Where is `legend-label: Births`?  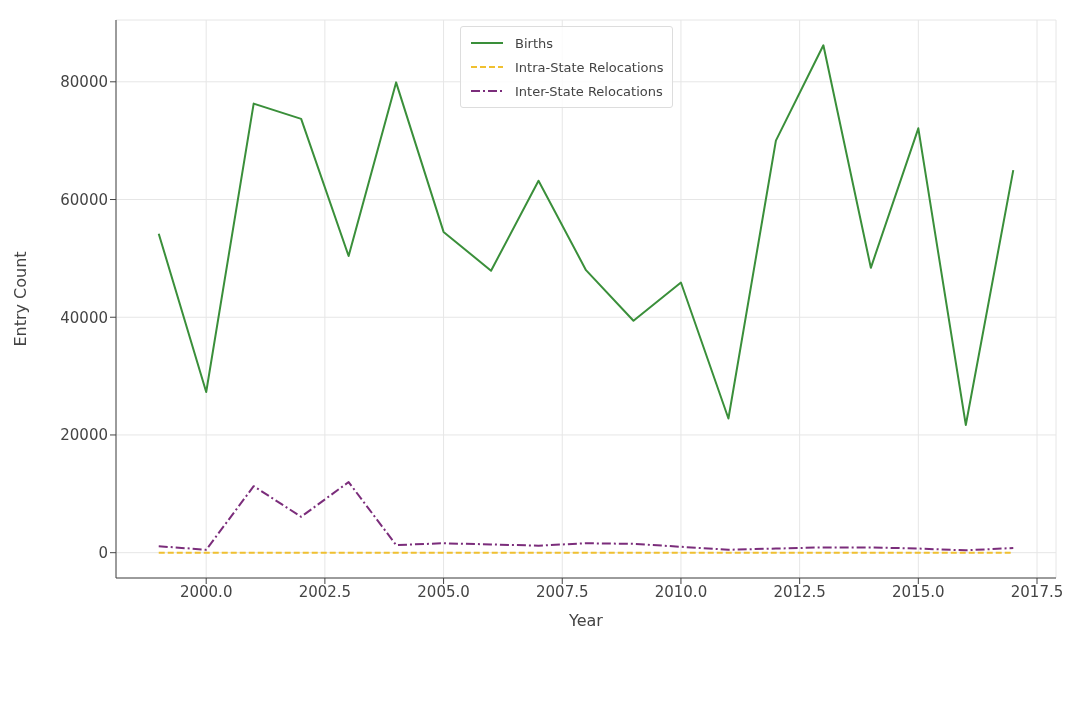 legend-label: Births is located at coordinates (534, 43).